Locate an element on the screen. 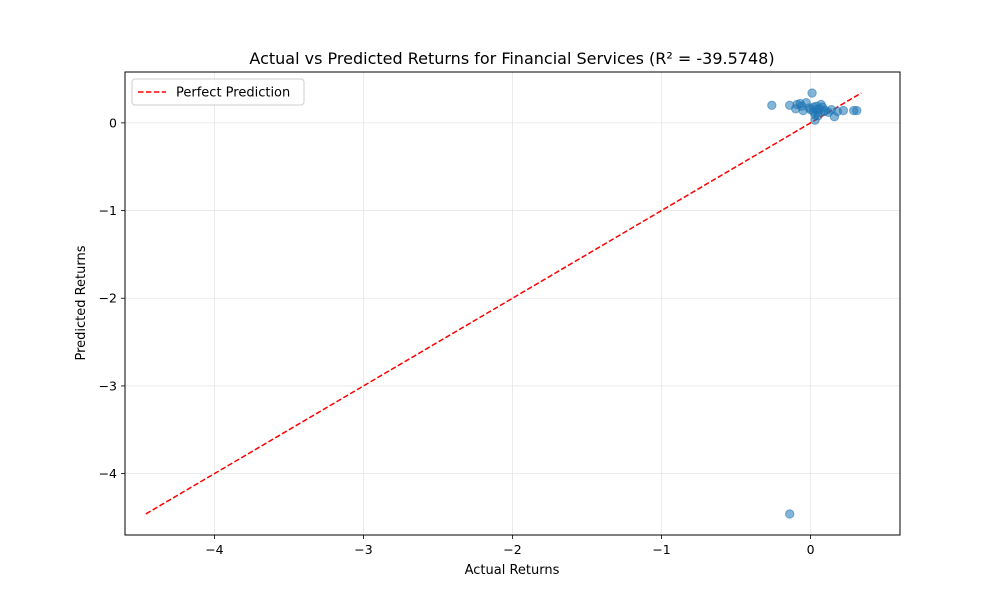 The image size is (1000, 600). scatter-points is located at coordinates (814, 303).